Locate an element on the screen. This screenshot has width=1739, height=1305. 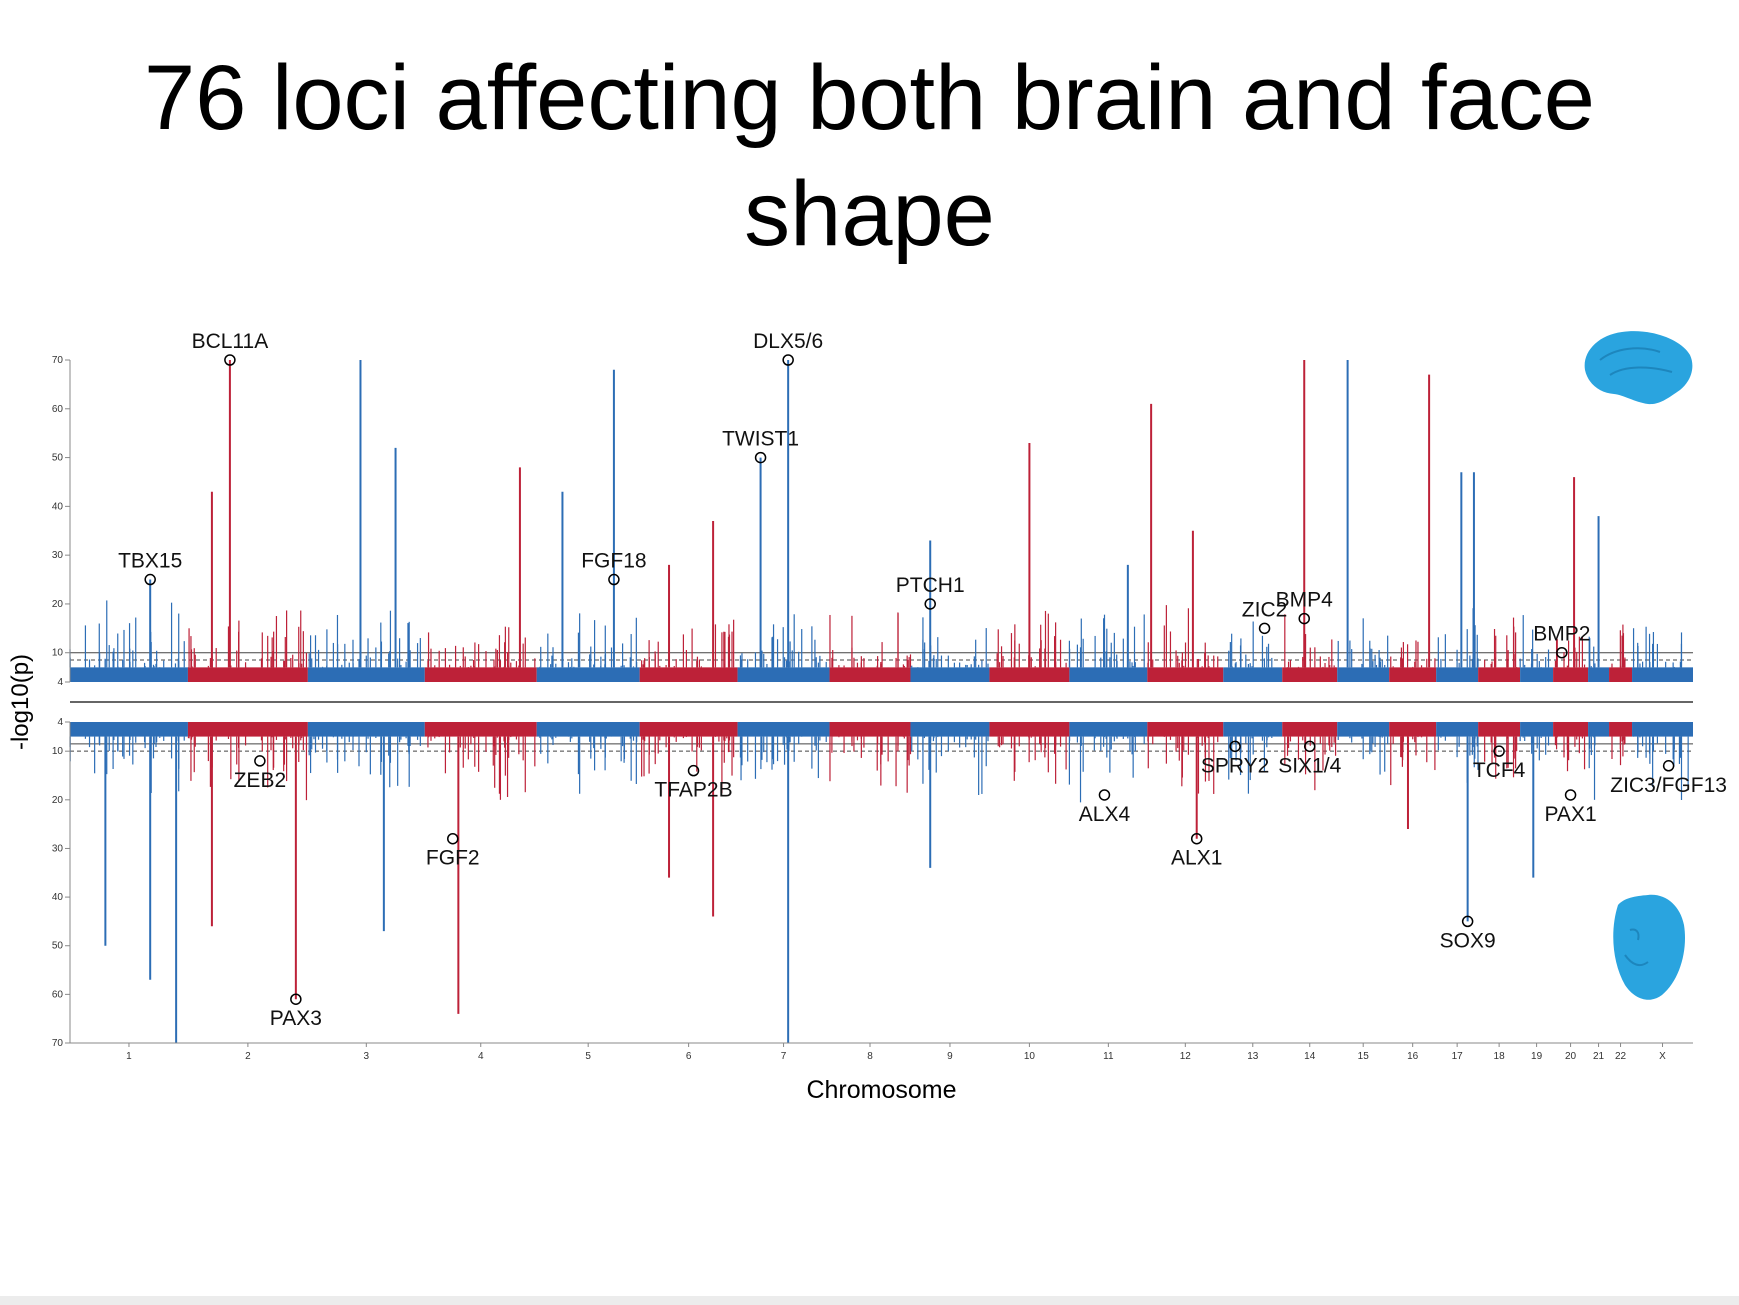
locus-label: SPRY2 is located at coordinates (1235, 765).